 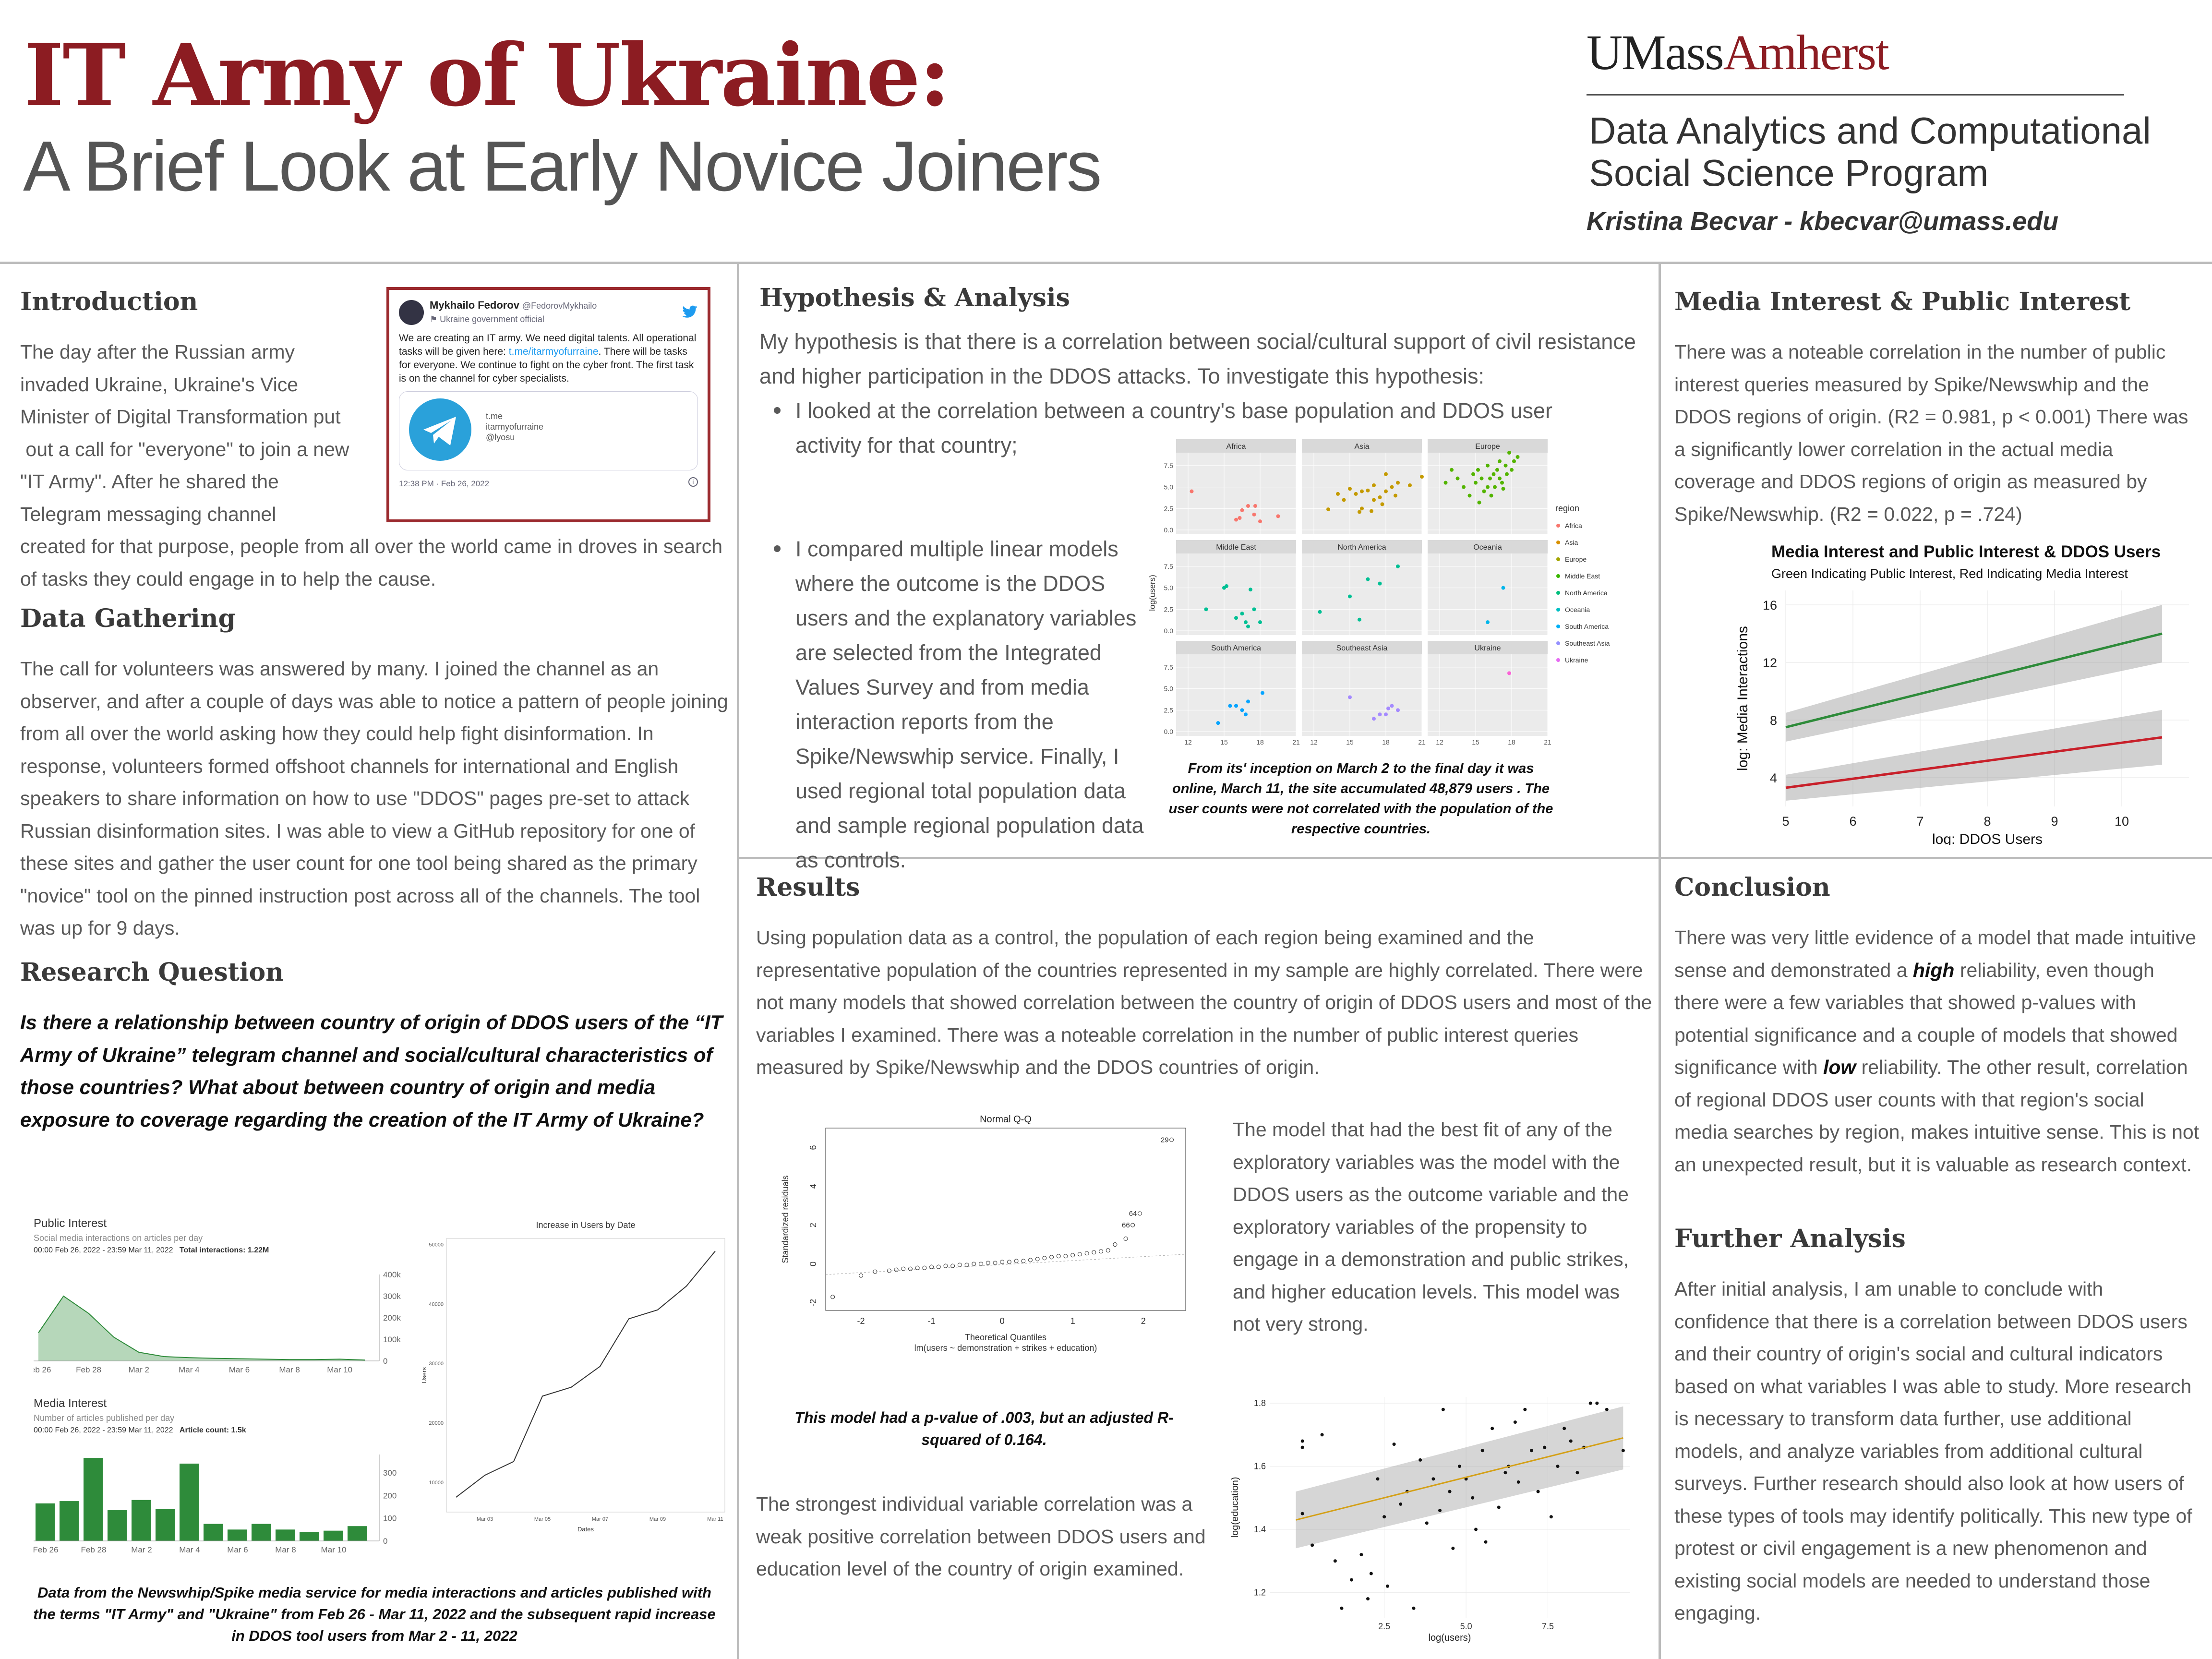 What do you see at coordinates (1475, 742) in the screenshot?
I see `x-tick-label: 15` at bounding box center [1475, 742].